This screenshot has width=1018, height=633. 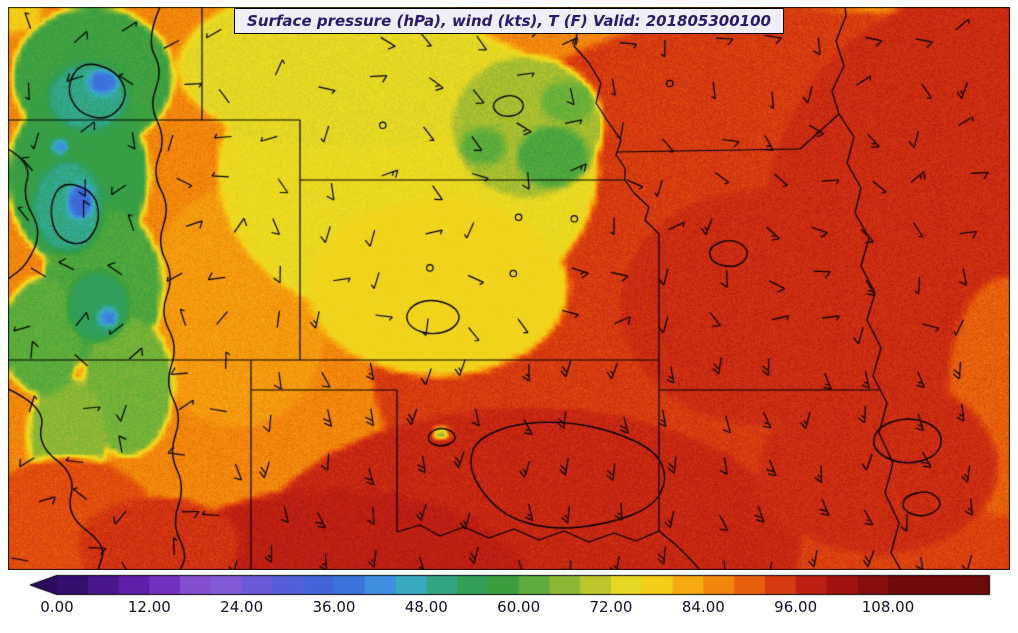 I want to click on colorbar-tick-label: 0.00, so click(x=57, y=607).